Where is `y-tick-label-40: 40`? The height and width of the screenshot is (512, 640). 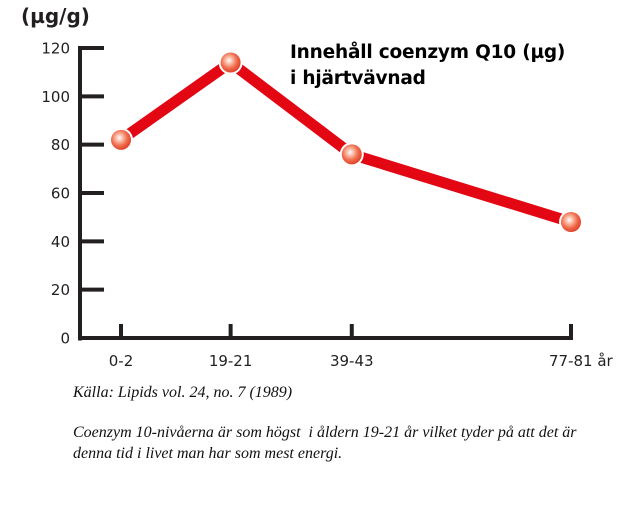 y-tick-label-40: 40 is located at coordinates (60, 242).